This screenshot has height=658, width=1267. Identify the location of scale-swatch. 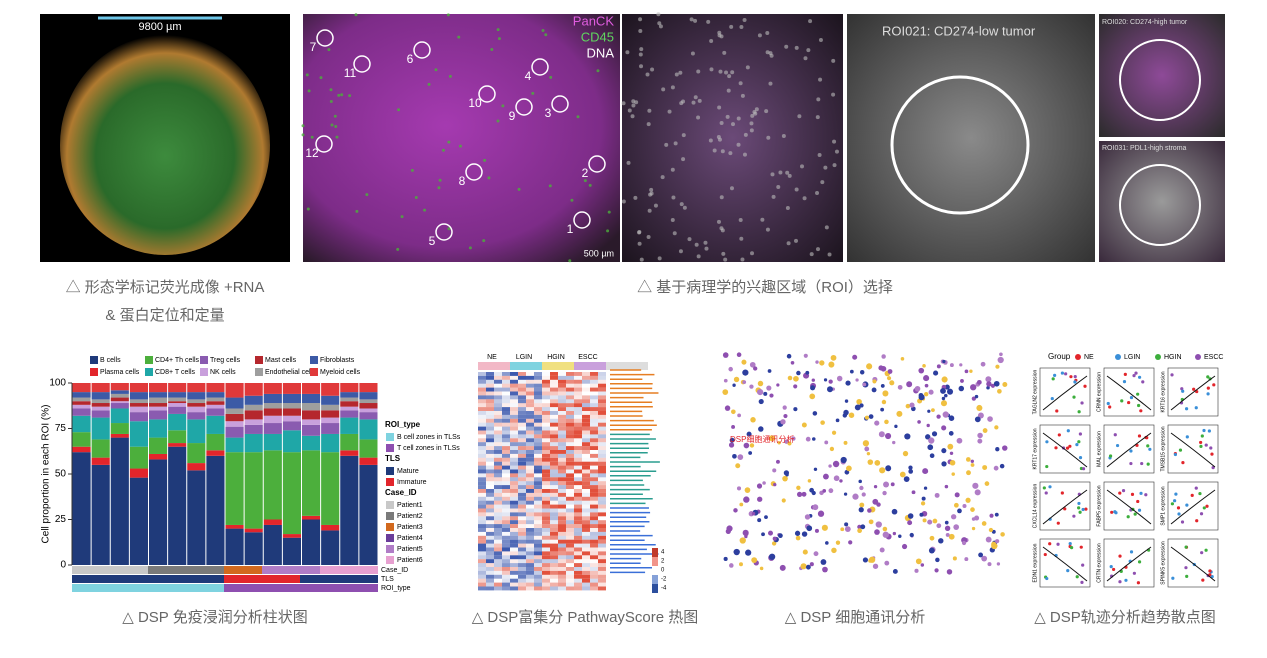
(655, 579).